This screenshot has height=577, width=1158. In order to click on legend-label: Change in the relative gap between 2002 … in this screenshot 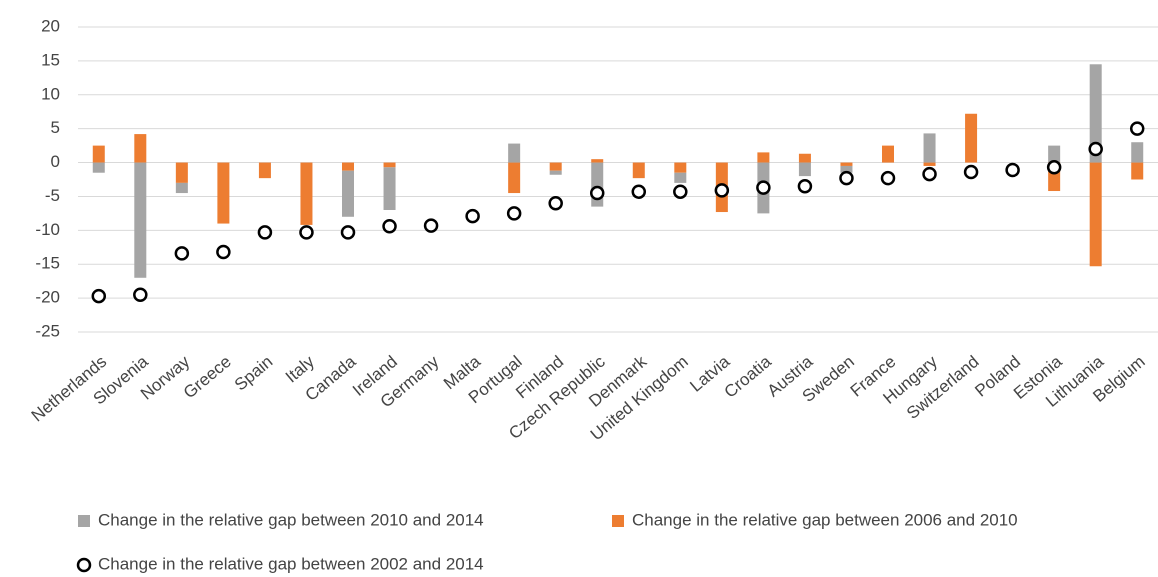, I will do `click(291, 563)`.